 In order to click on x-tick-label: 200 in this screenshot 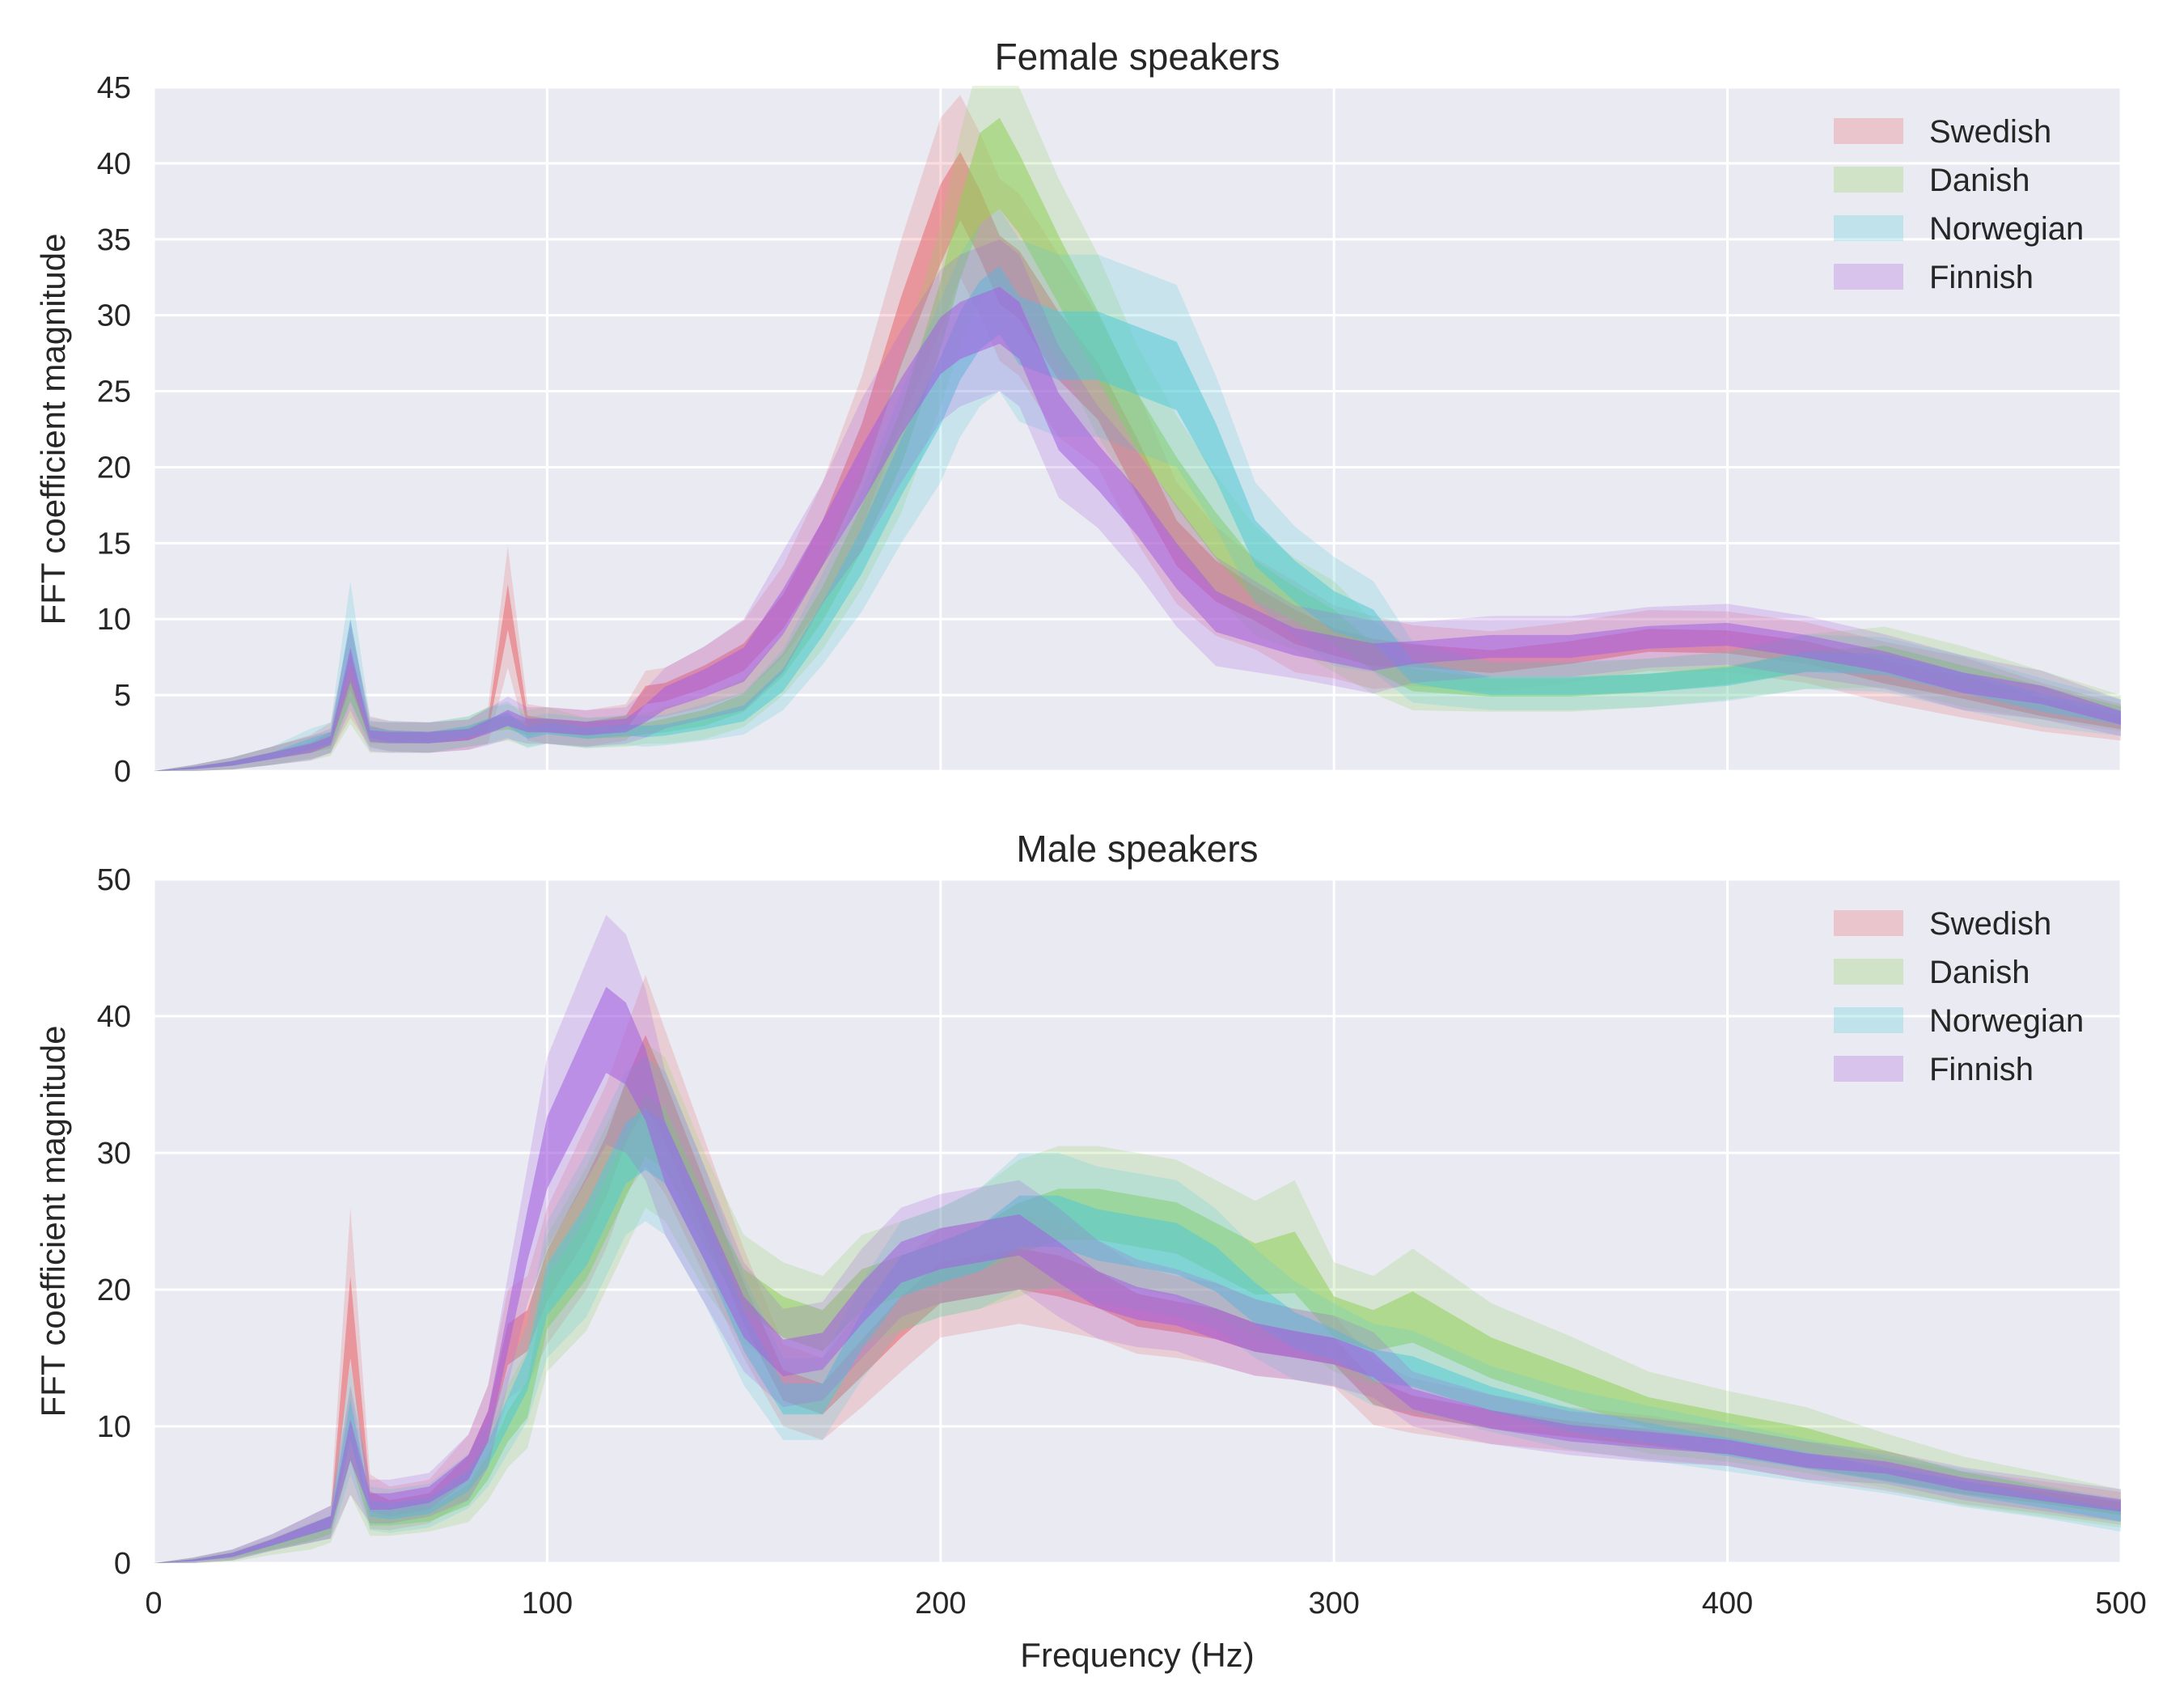, I will do `click(940, 1604)`.